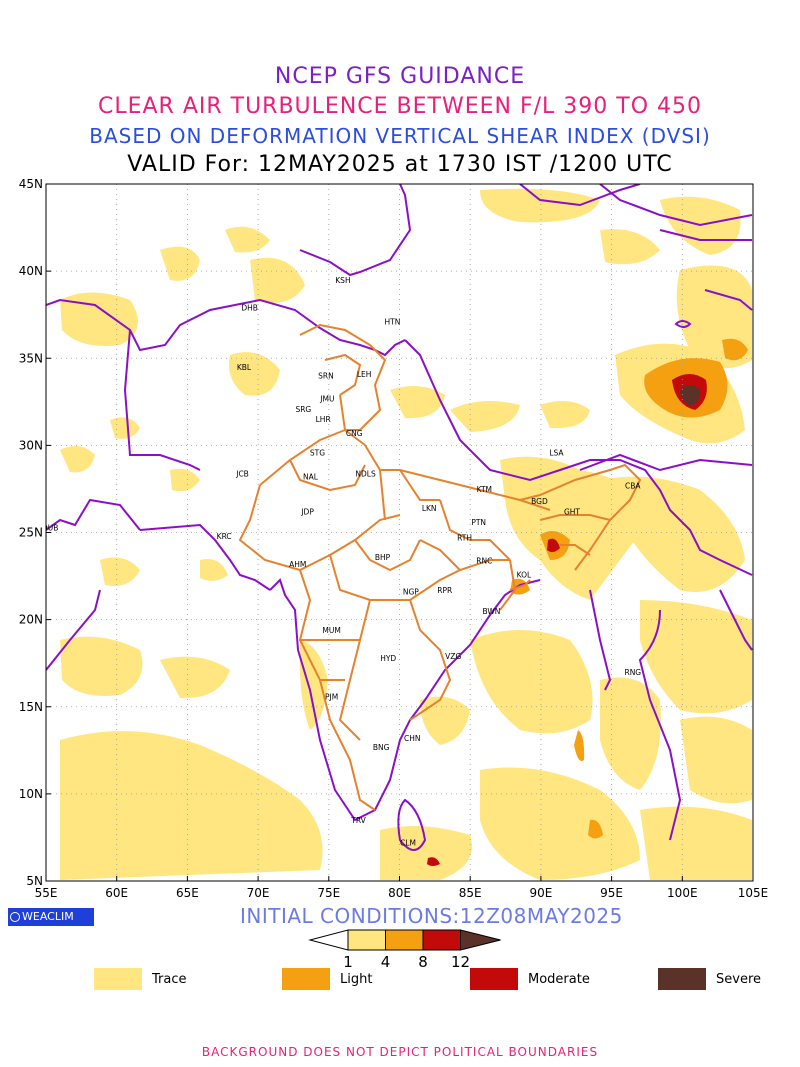  I want to click on city-label-dub: DUB, so click(50, 527).